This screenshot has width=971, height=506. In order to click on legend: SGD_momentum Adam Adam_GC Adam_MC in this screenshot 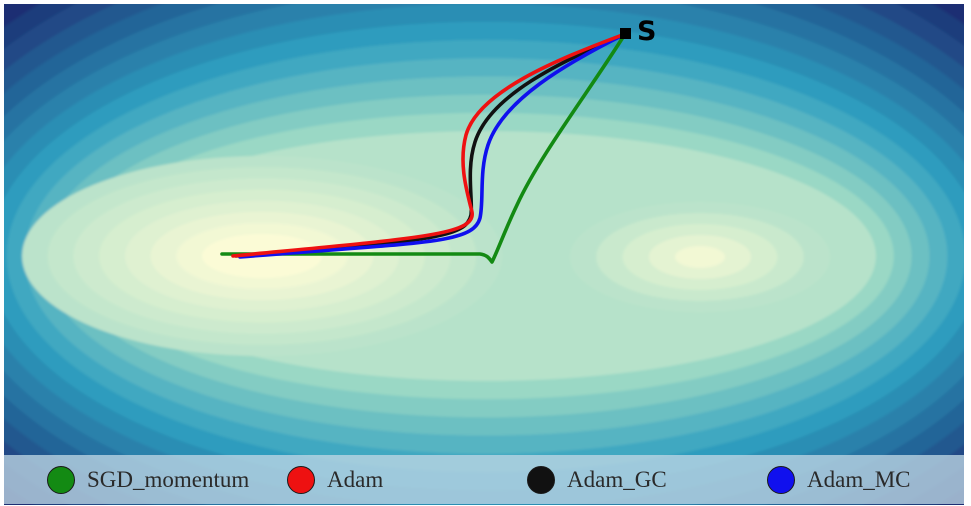, I will do `click(484, 479)`.